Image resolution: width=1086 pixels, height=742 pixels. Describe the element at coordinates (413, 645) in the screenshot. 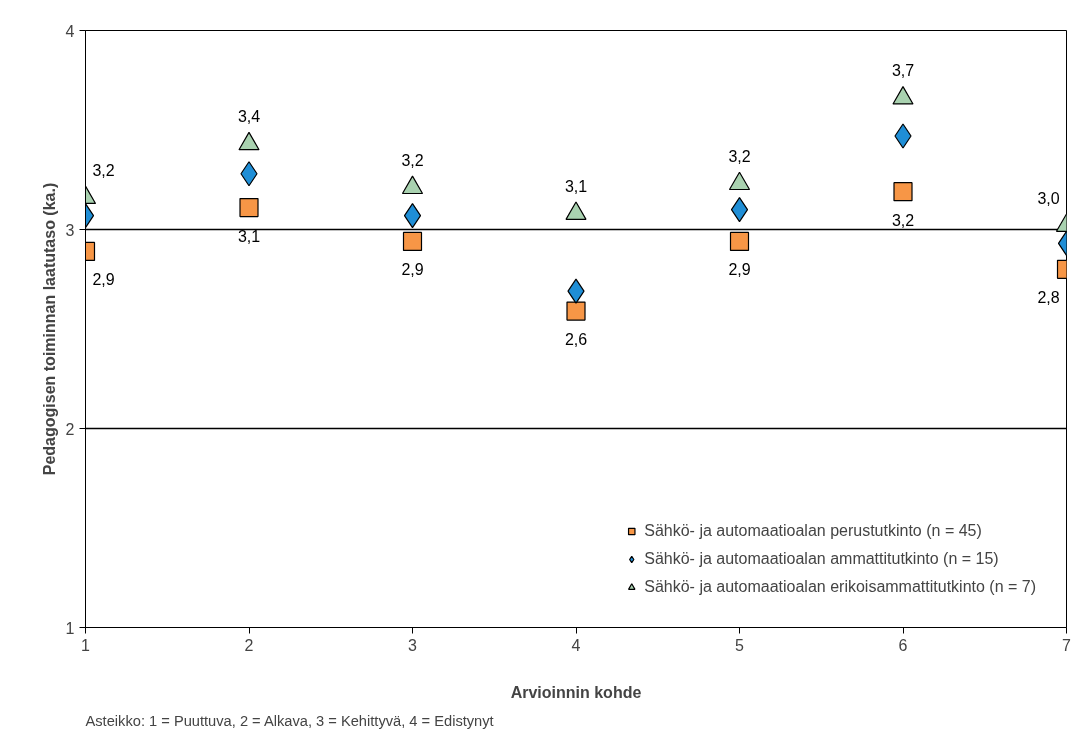

I see `x-tick-label: 3` at that location.